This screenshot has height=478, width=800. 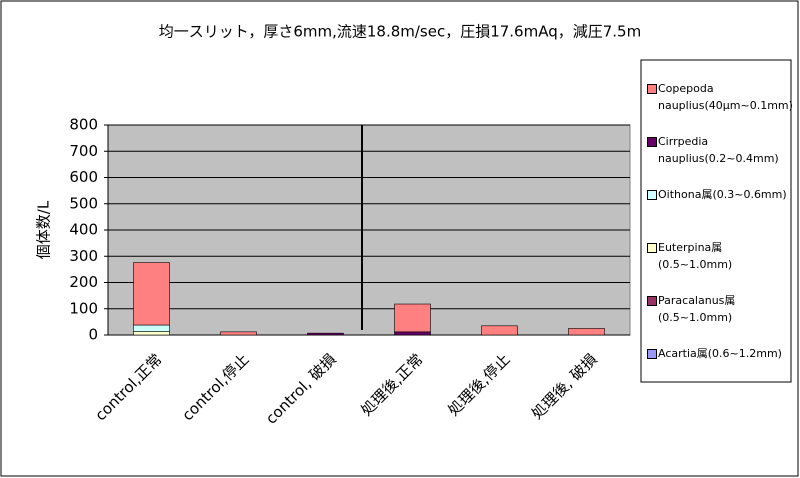 What do you see at coordinates (697, 309) in the screenshot?
I see `legend-label: Paracalanus属(0.5~1.0mm)` at bounding box center [697, 309].